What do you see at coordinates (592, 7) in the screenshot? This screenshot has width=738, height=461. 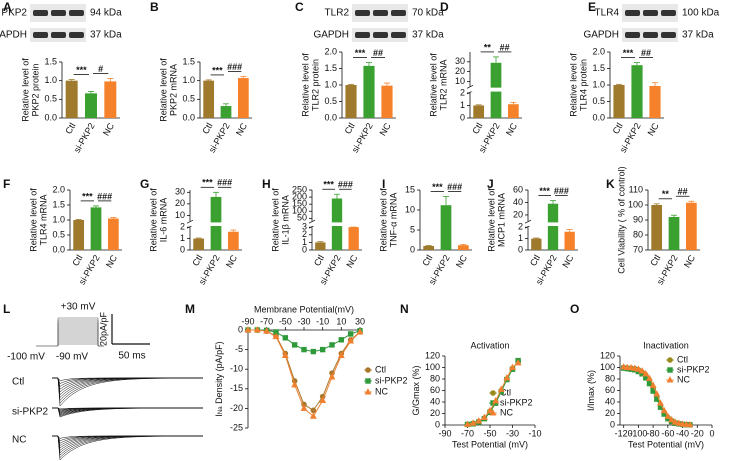 I see `panel-letter: E` at bounding box center [592, 7].